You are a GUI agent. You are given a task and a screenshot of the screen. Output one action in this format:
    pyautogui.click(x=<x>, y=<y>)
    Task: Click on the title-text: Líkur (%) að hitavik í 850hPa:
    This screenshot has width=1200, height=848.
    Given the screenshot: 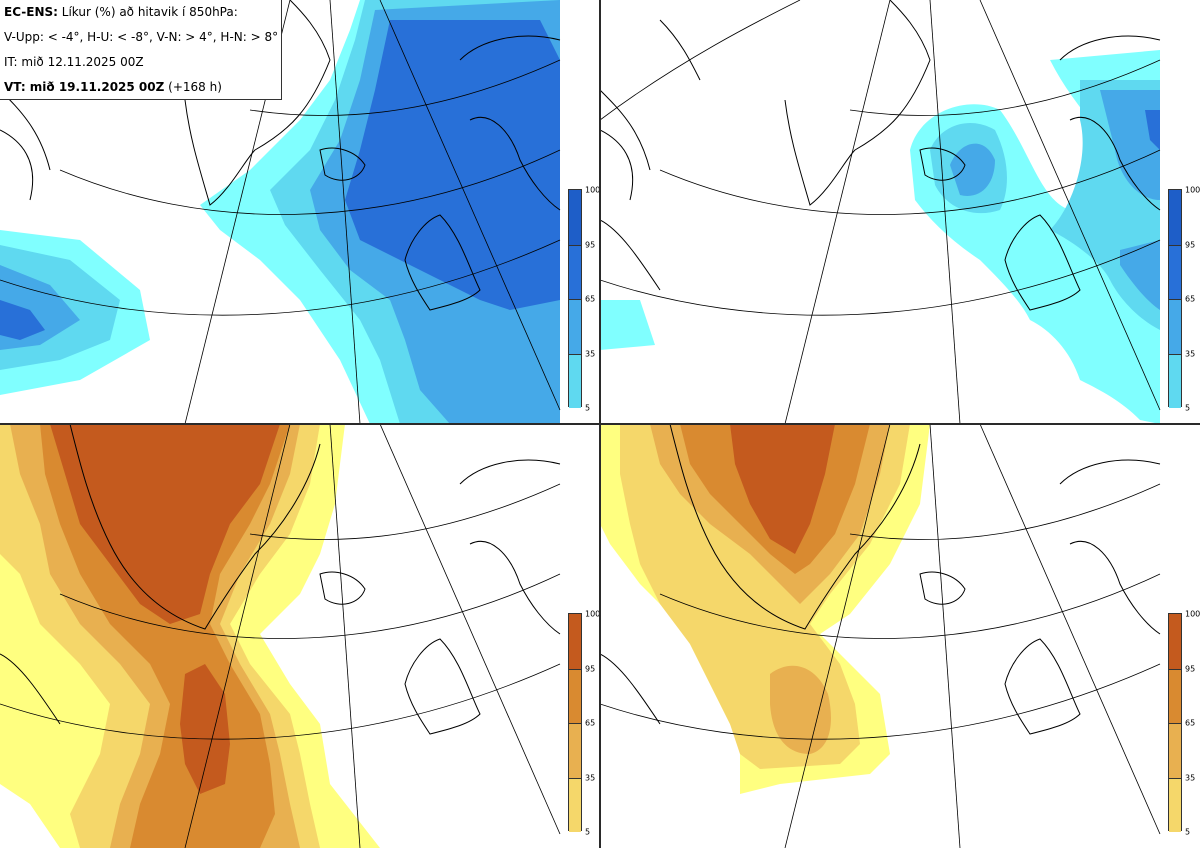 What is the action you would take?
    pyautogui.click(x=149, y=12)
    